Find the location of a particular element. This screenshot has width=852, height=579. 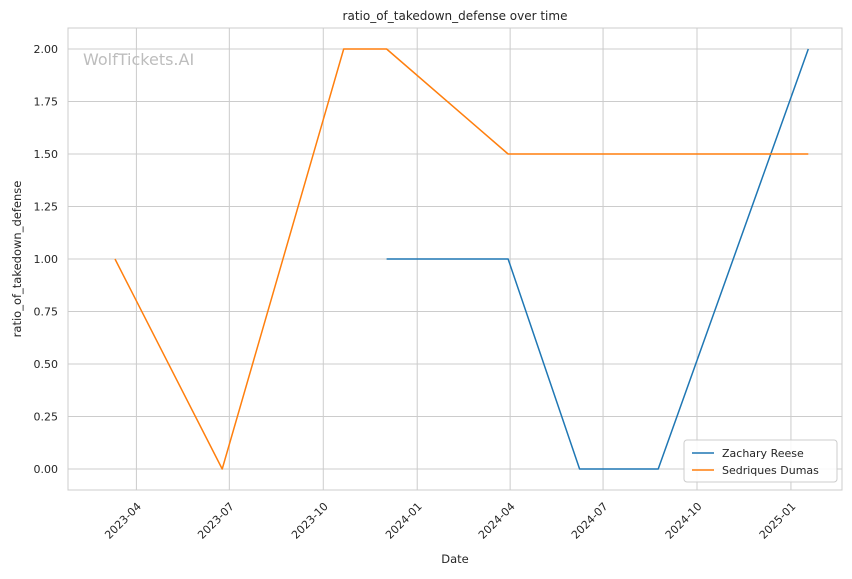

legend-frame is located at coordinates (760, 461).